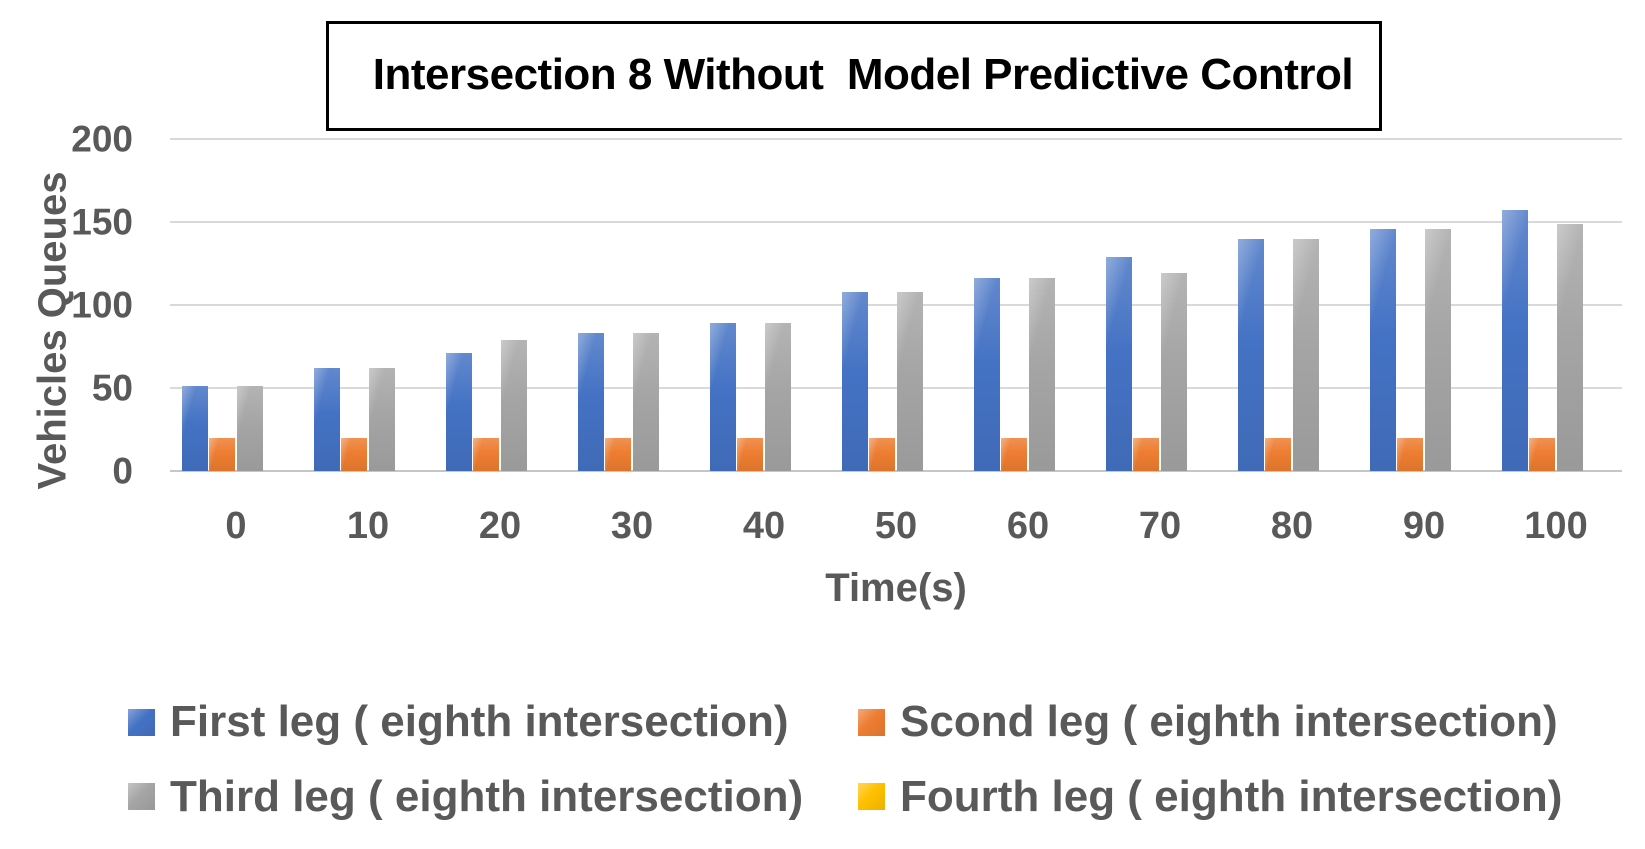 Image resolution: width=1645 pixels, height=849 pixels. I want to click on x-axis-line, so click(896, 471).